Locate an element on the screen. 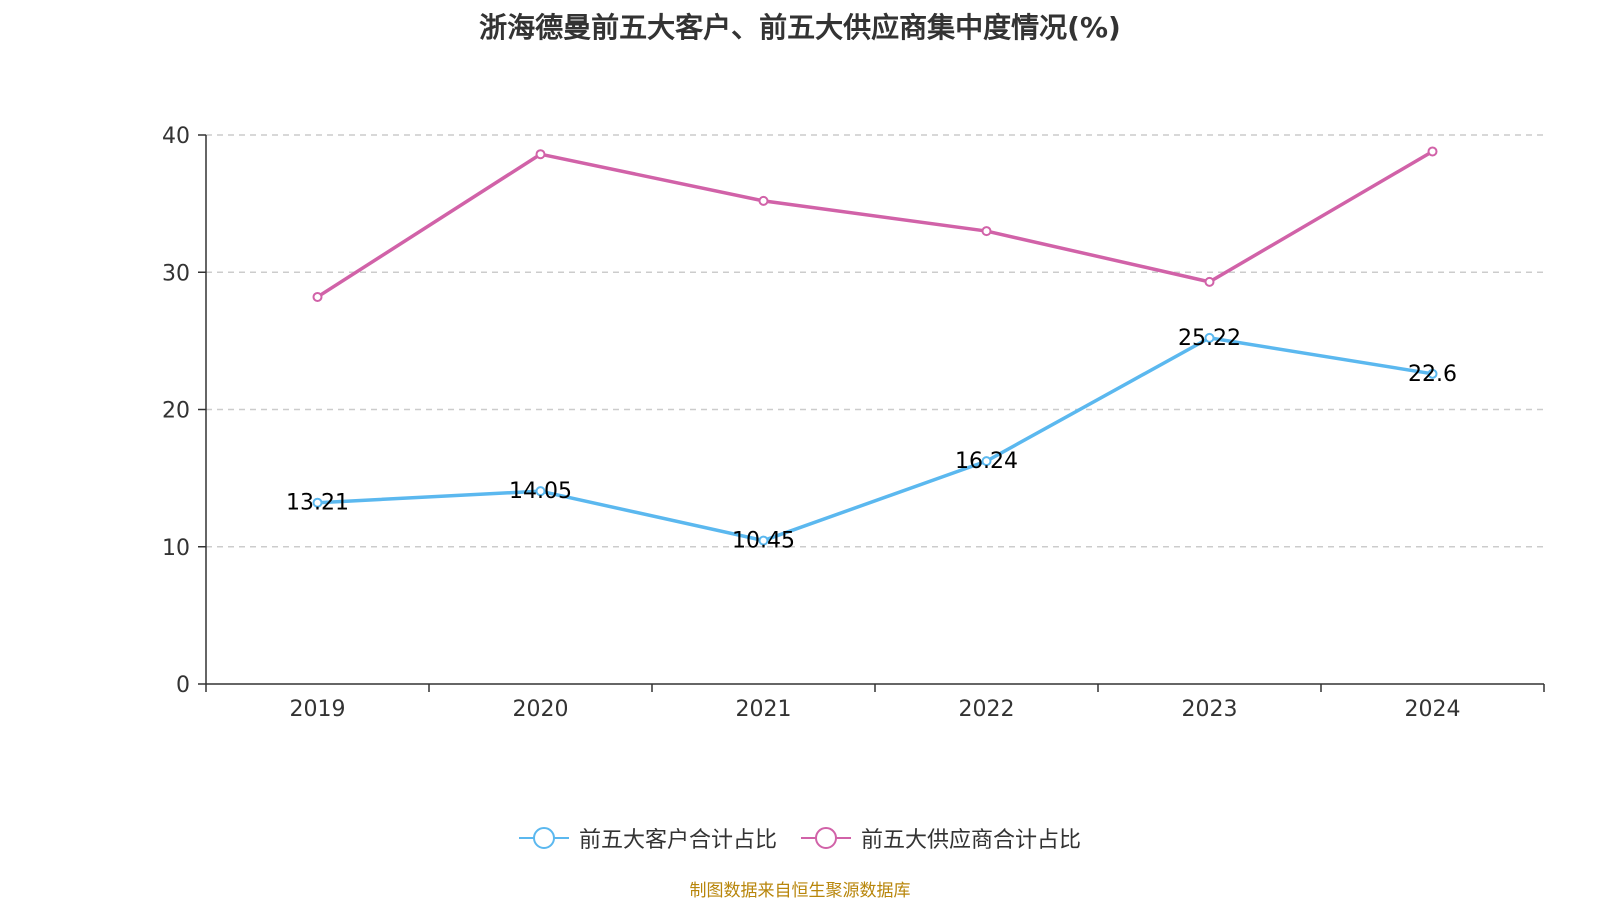 This screenshot has width=1600, height=901. y-tick-label-20: 20 is located at coordinates (176, 411).